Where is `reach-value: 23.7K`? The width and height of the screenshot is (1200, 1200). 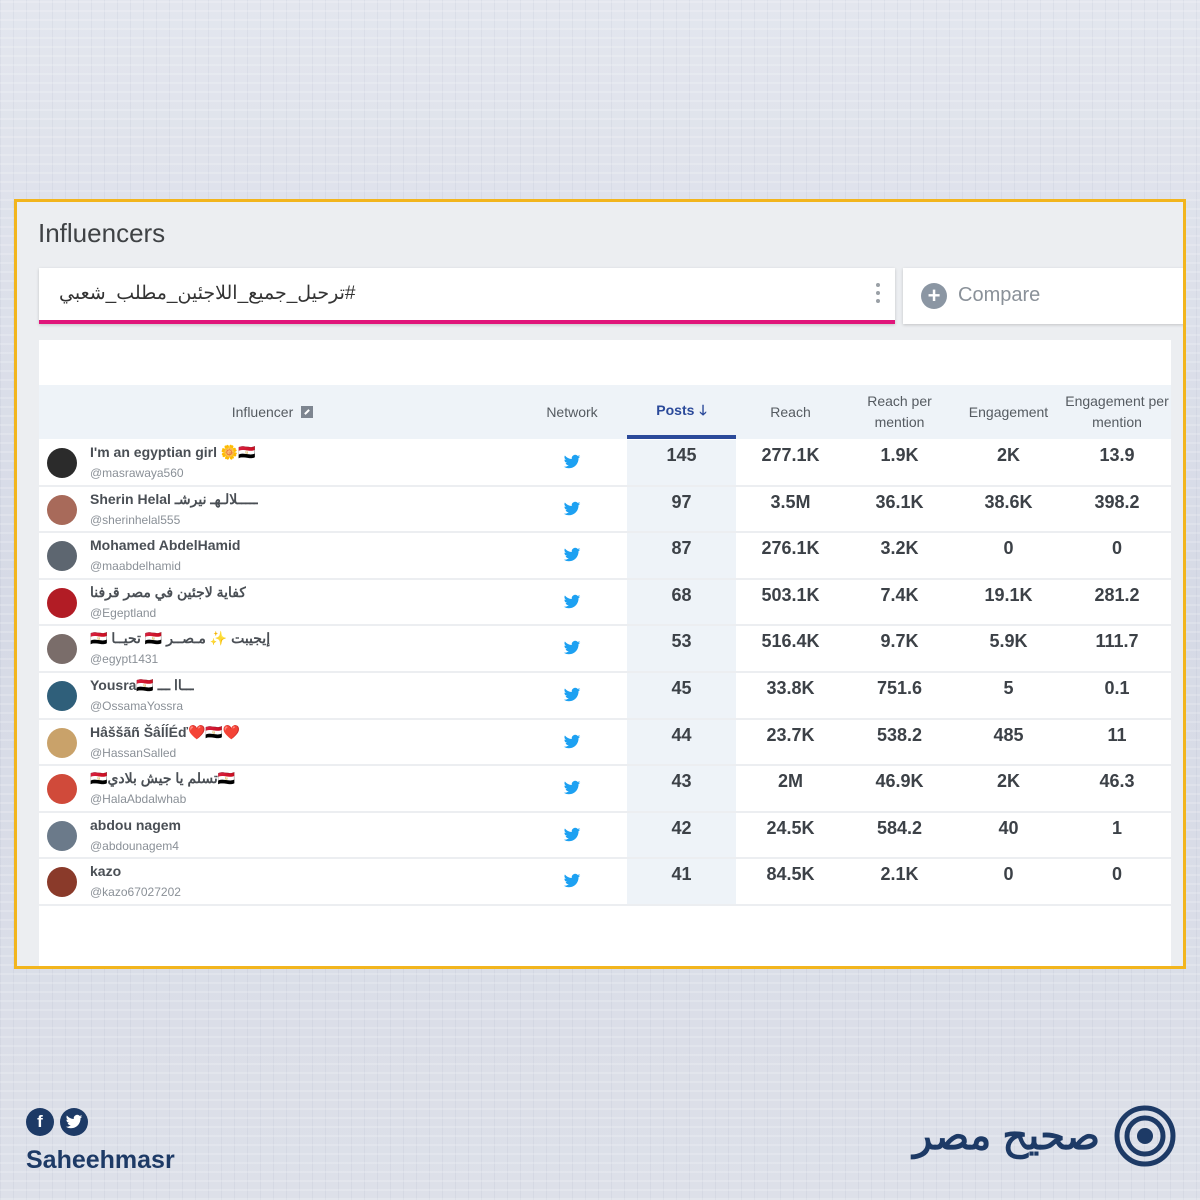 reach-value: 23.7K is located at coordinates (790, 734).